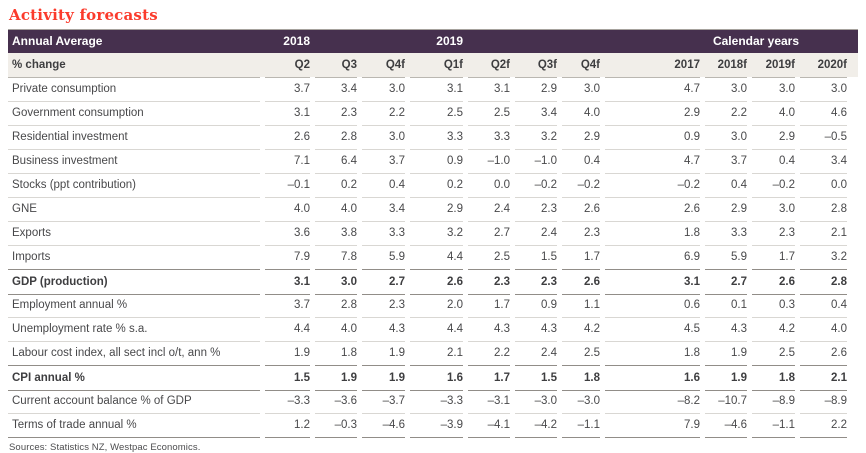  What do you see at coordinates (489, 137) in the screenshot?
I see `value-cell: 3.3` at bounding box center [489, 137].